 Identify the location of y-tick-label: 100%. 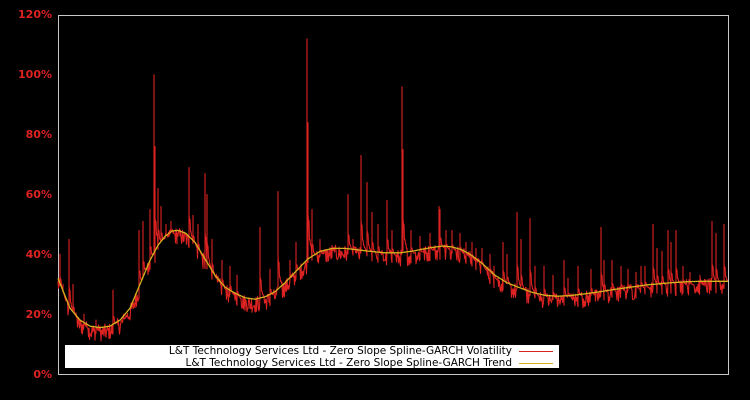
(35, 74).